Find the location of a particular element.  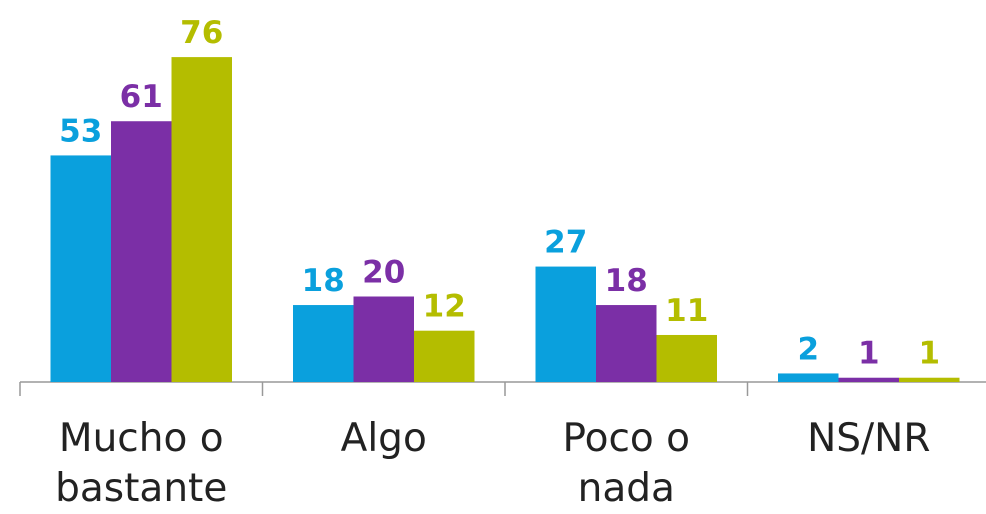

data-label: 20 is located at coordinates (383, 273).